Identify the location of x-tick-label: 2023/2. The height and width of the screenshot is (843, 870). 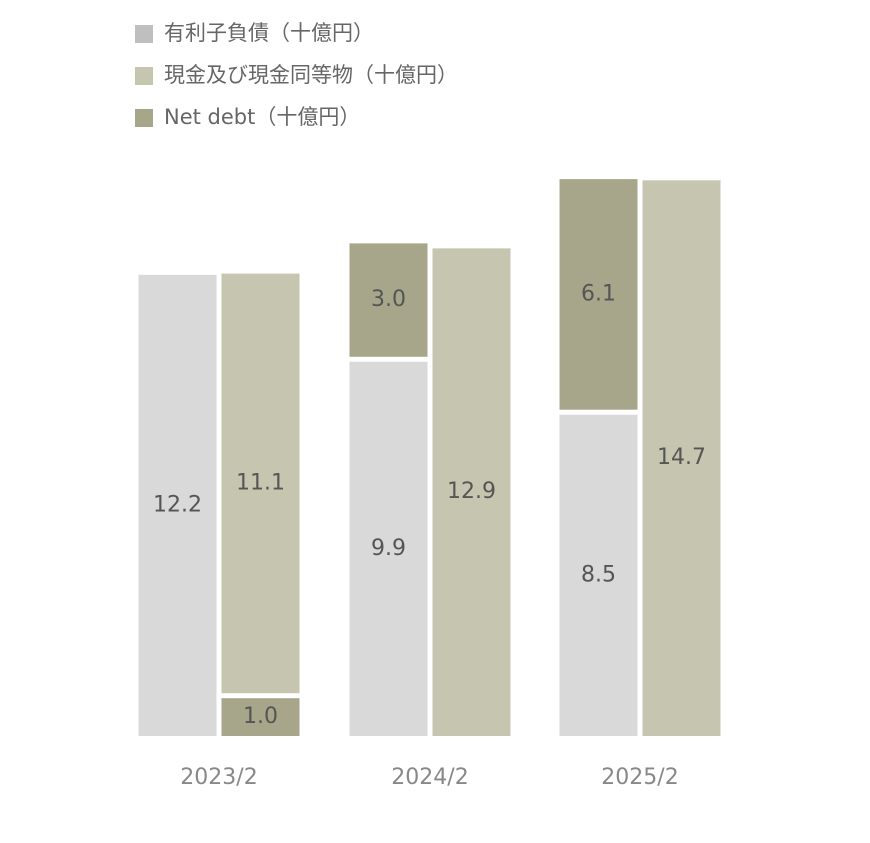
(218, 777).